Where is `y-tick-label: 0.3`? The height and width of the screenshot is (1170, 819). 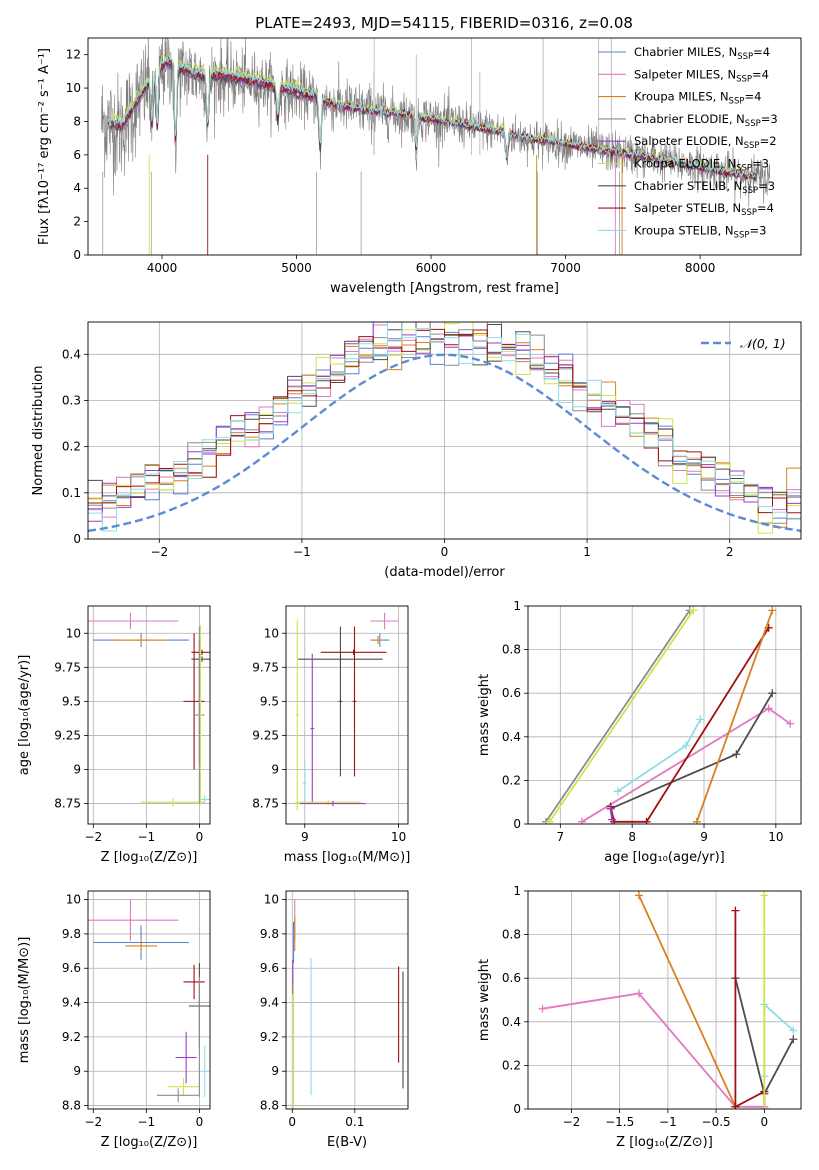
y-tick-label: 0.3 is located at coordinates (71, 400).